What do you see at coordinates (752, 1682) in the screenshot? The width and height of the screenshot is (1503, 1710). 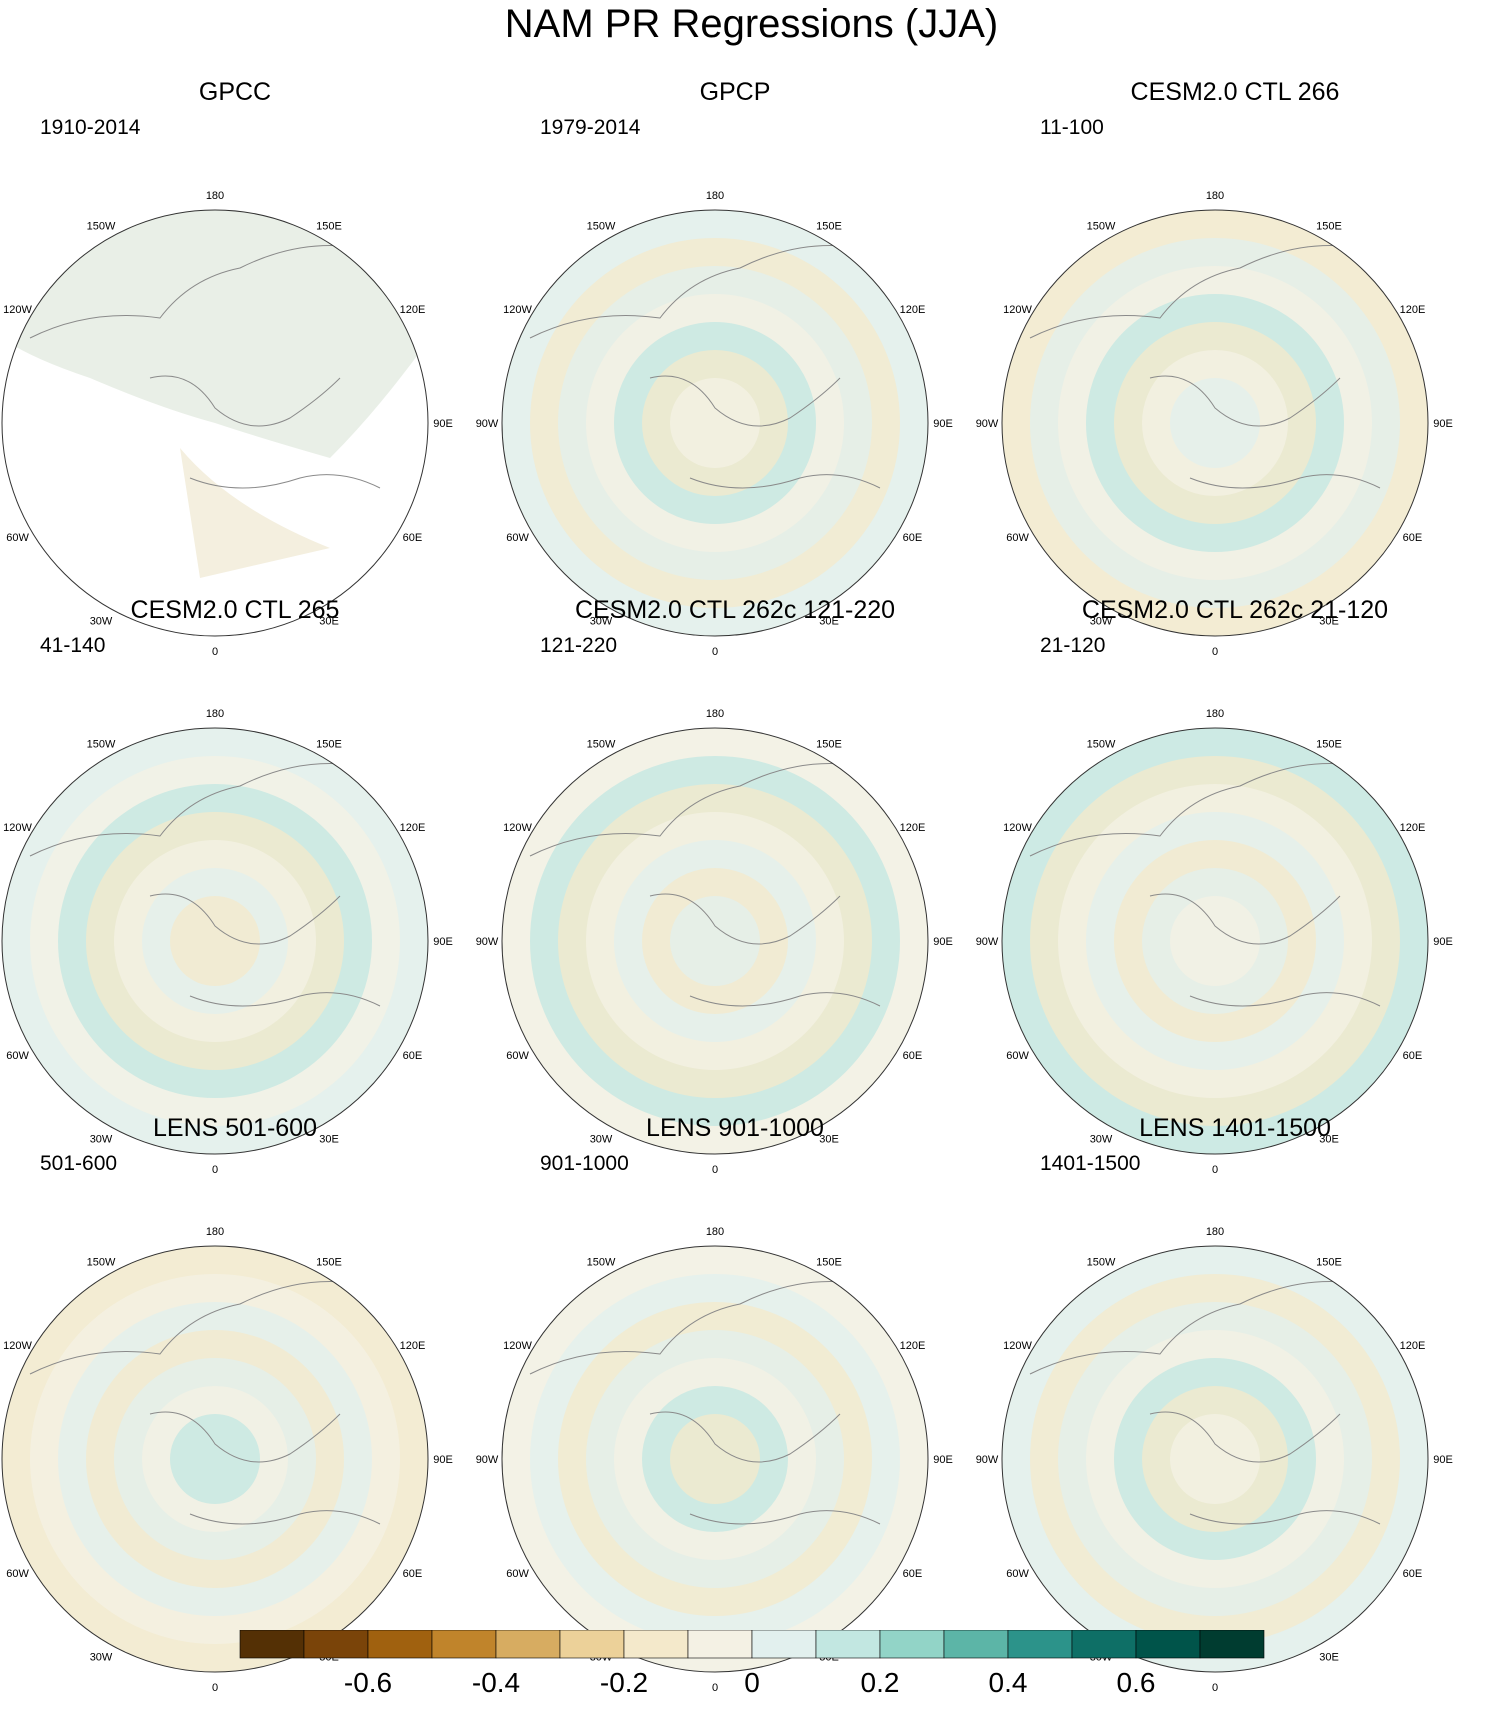 I see `colorbar-tick-label: 0` at bounding box center [752, 1682].